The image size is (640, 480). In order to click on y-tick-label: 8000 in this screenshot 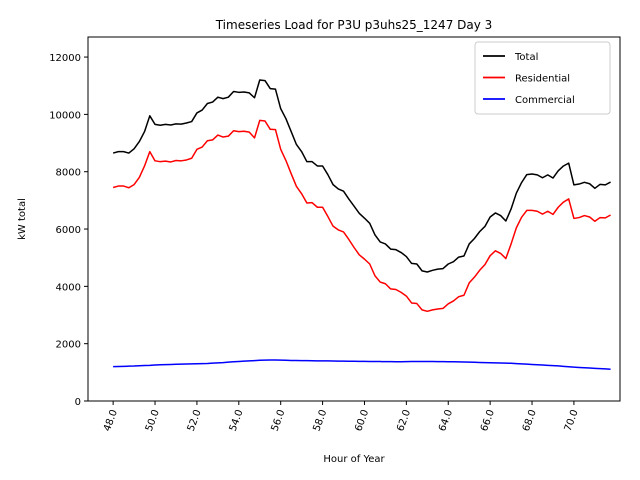, I will do `click(68, 173)`.